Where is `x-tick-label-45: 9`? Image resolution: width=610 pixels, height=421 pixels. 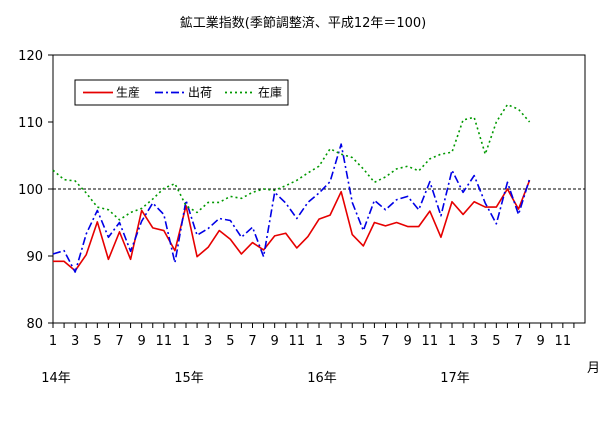 x-tick-label-45: 9 is located at coordinates (541, 341).